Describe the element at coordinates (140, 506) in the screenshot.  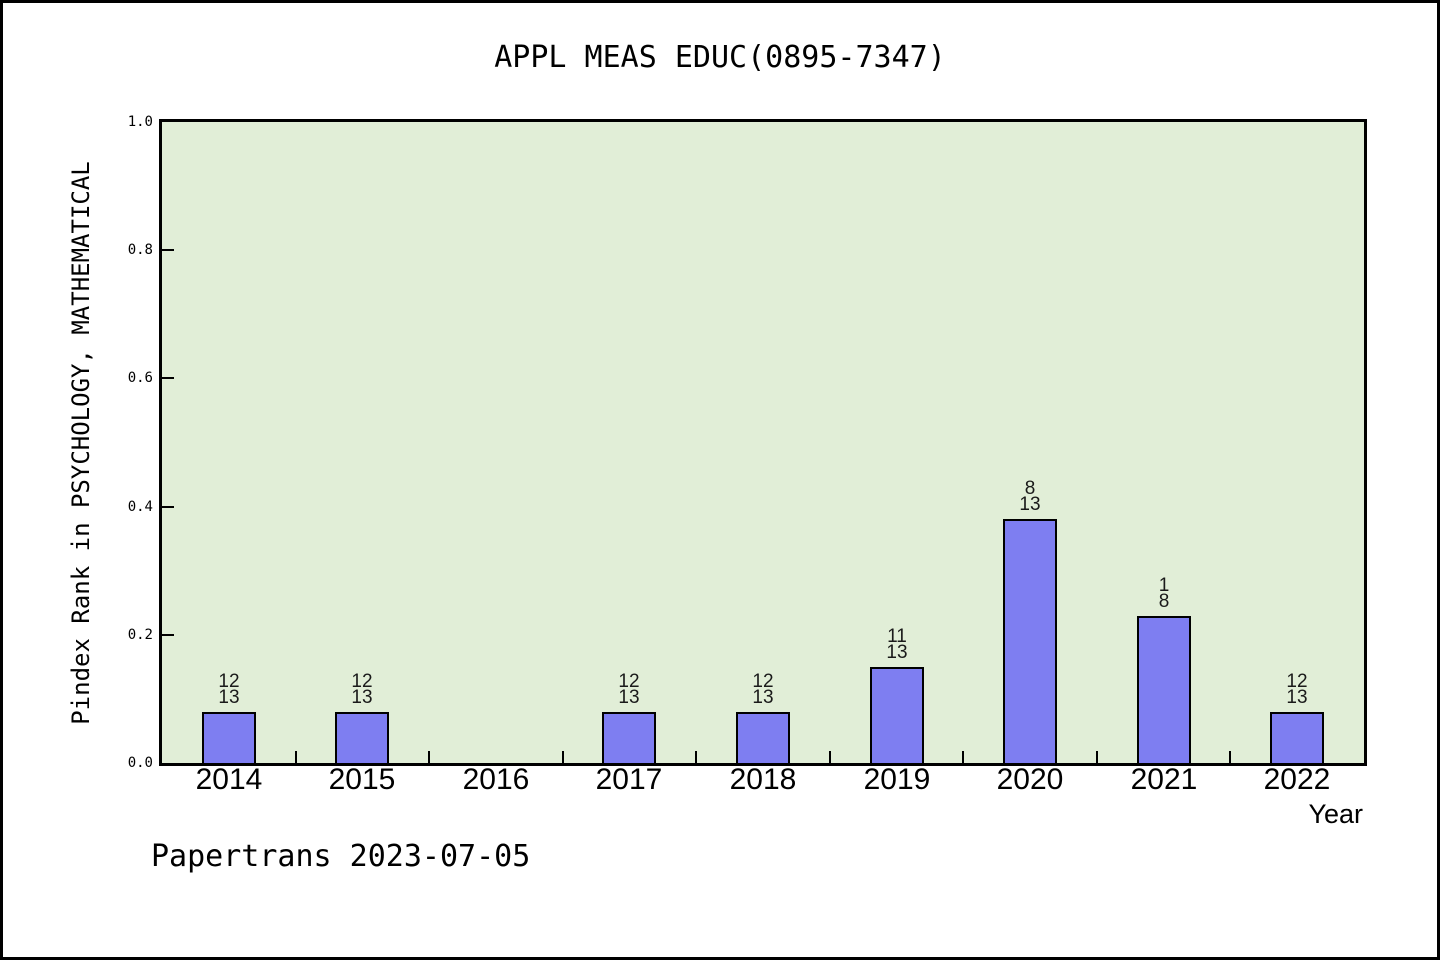
I see `y-tick-label-0.4: 0.4` at that location.